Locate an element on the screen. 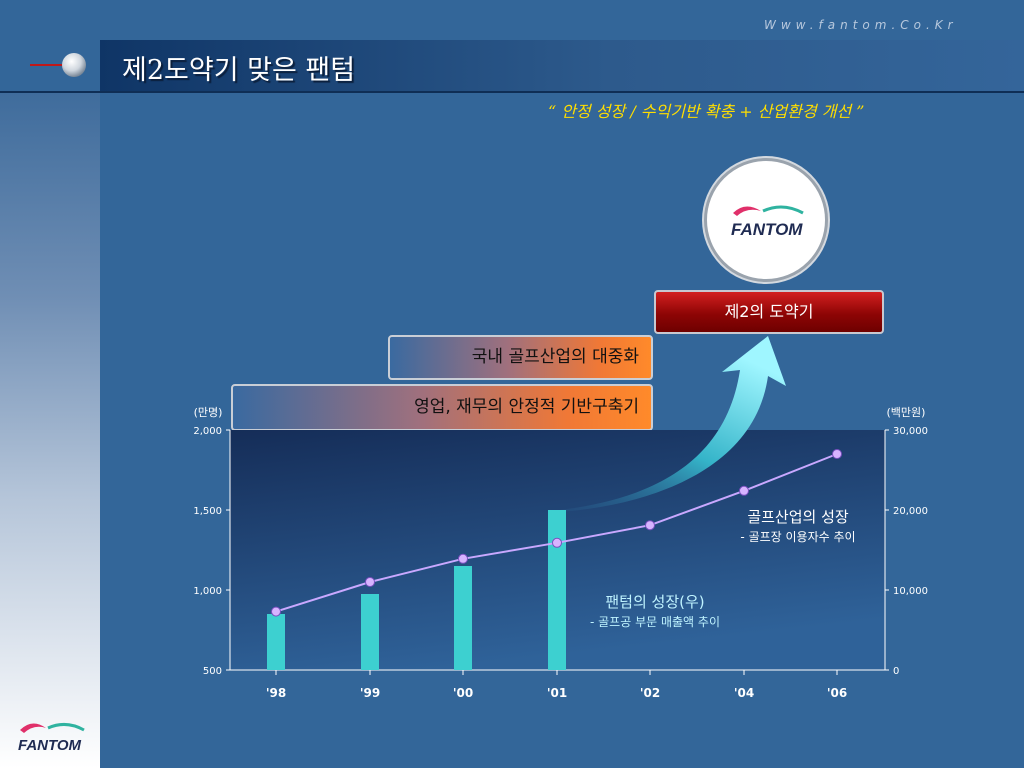 This screenshot has height=768, width=1024. left-tick-label: 2,000 is located at coordinates (207, 431).